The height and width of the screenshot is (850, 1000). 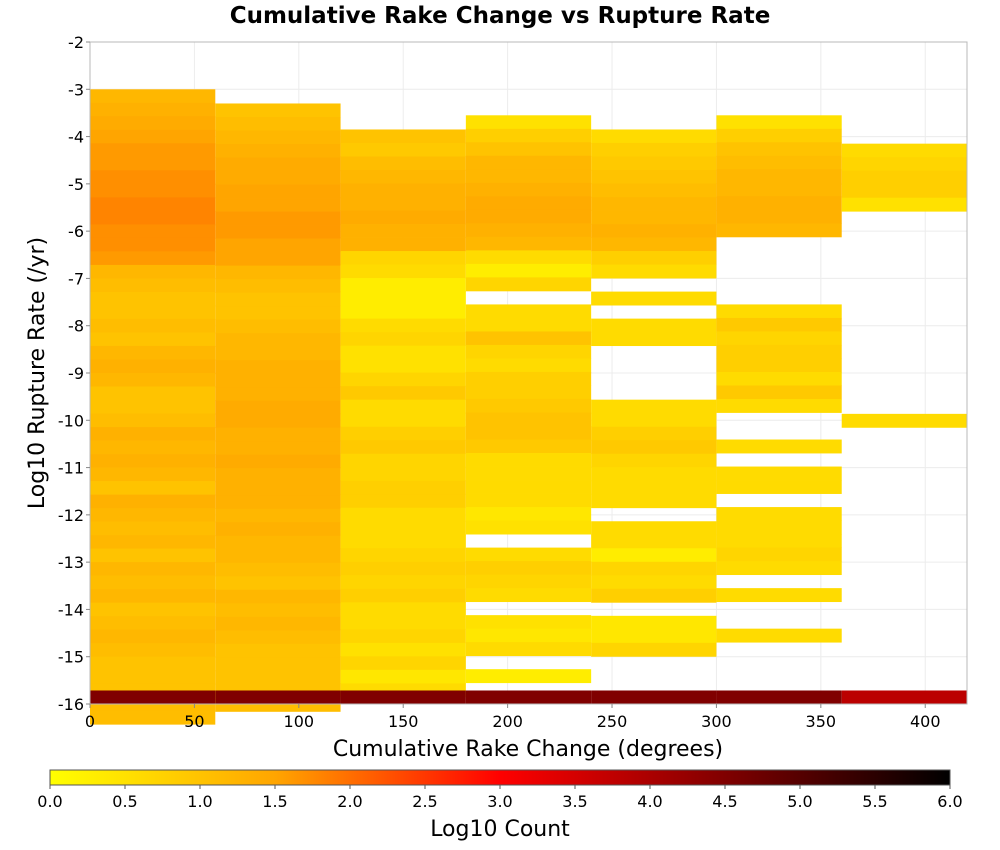 What do you see at coordinates (612, 721) in the screenshot?
I see `x-tick-label: 250` at bounding box center [612, 721].